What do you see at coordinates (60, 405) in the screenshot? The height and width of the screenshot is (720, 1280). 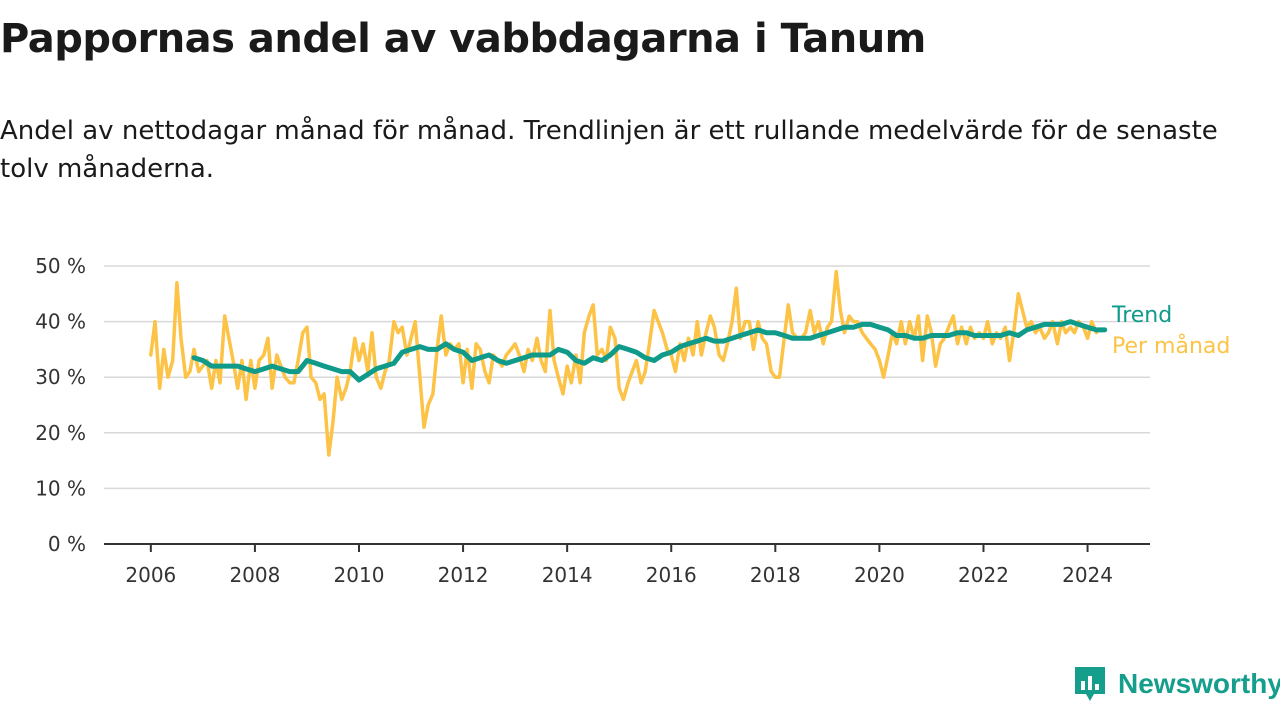 I see `y-axis-tick-labels: 0 % 10 % 20 % 30 % 40 % 50 %` at bounding box center [60, 405].